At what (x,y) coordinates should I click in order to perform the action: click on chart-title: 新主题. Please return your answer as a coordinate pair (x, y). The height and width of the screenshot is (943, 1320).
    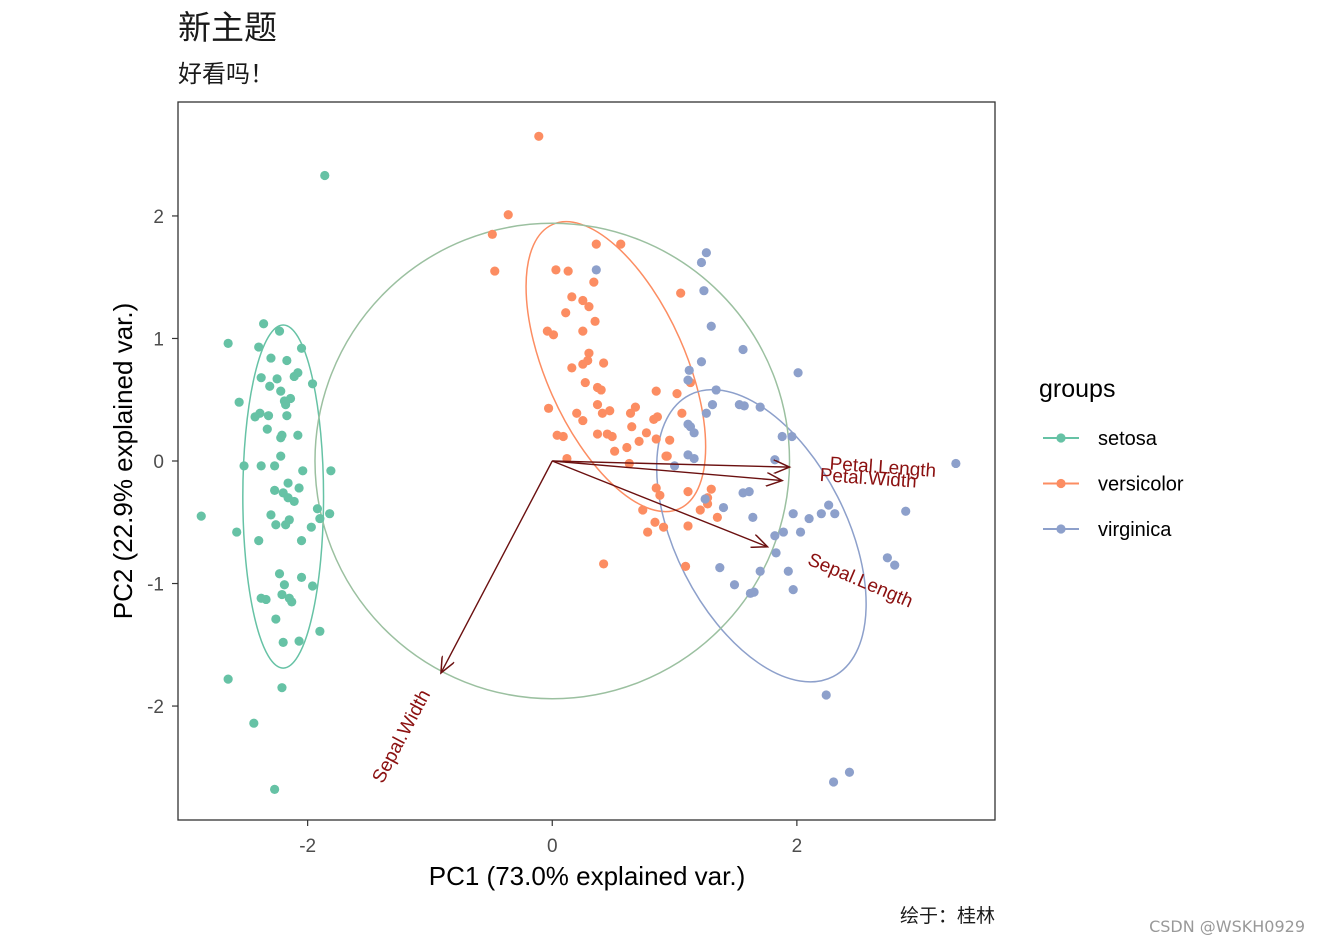
    Looking at the image, I should click on (227, 27).